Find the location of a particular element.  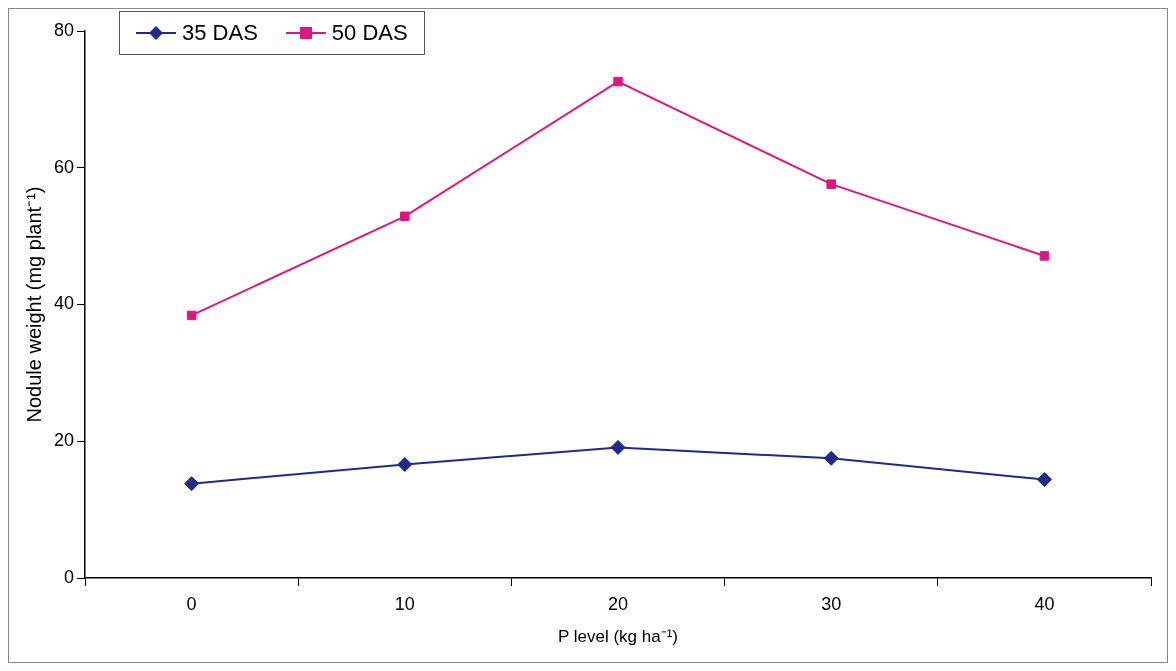

y-tick-label: 80 is located at coordinates (64, 29).